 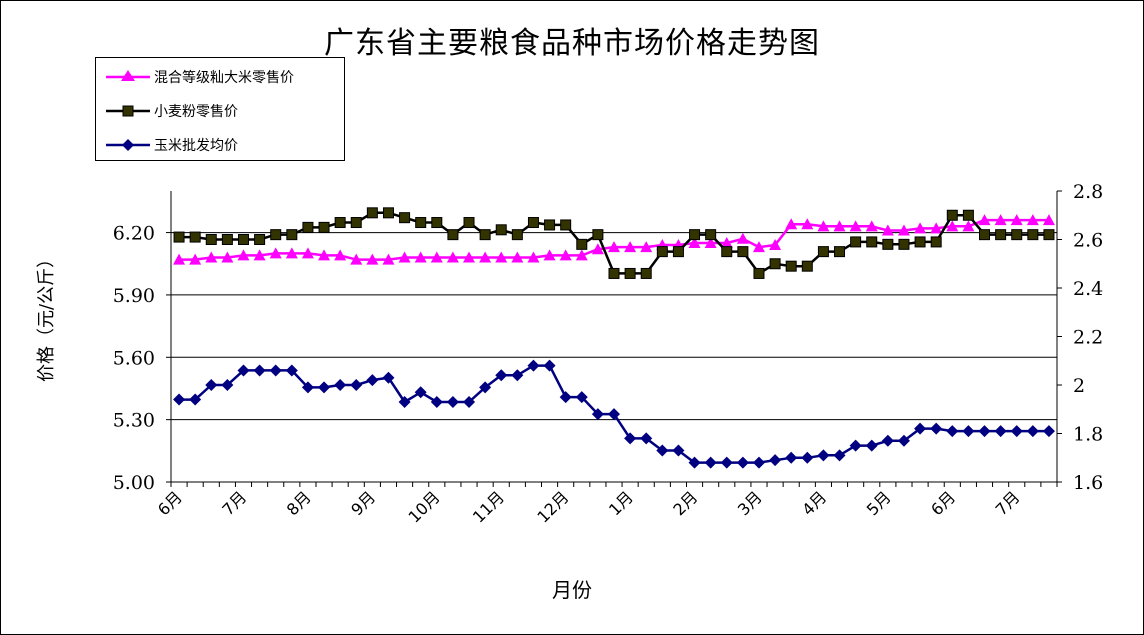 What do you see at coordinates (814, 503) in the screenshot?
I see `x-tick-label: 4月` at bounding box center [814, 503].